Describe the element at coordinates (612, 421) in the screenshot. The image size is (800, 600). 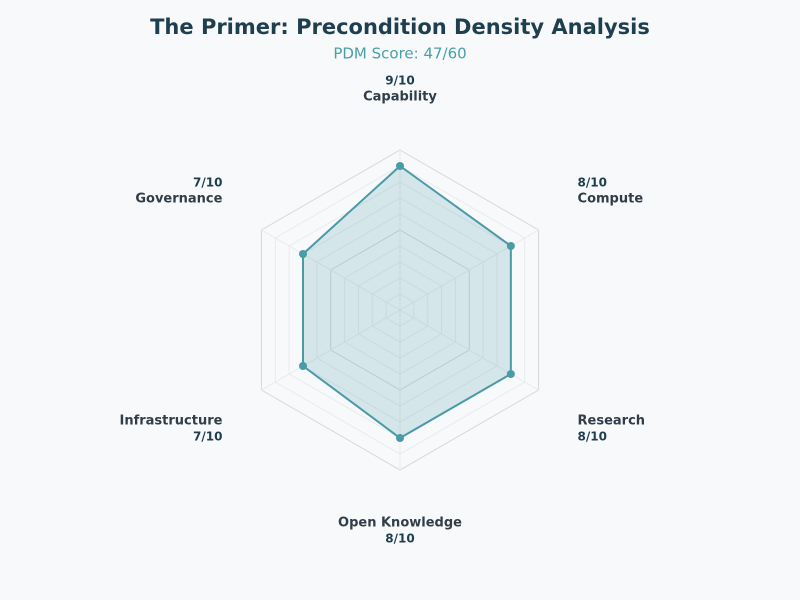
I see `axis-label: Research` at that location.